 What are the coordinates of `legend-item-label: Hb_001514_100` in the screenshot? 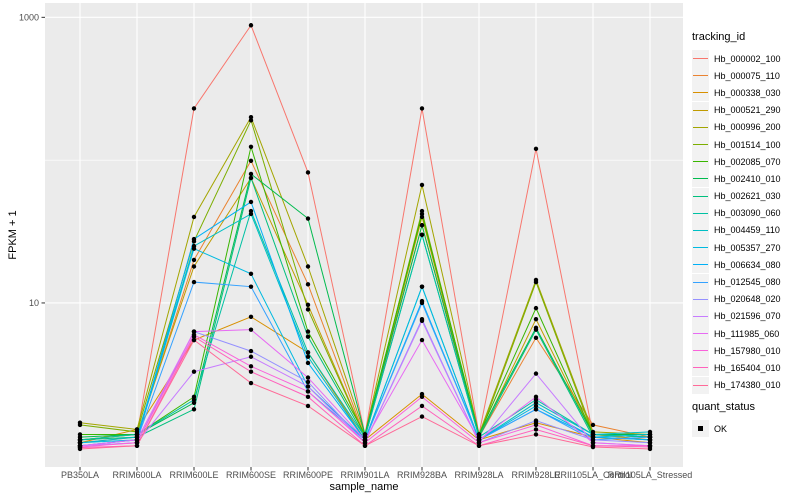 It's located at (747, 144).